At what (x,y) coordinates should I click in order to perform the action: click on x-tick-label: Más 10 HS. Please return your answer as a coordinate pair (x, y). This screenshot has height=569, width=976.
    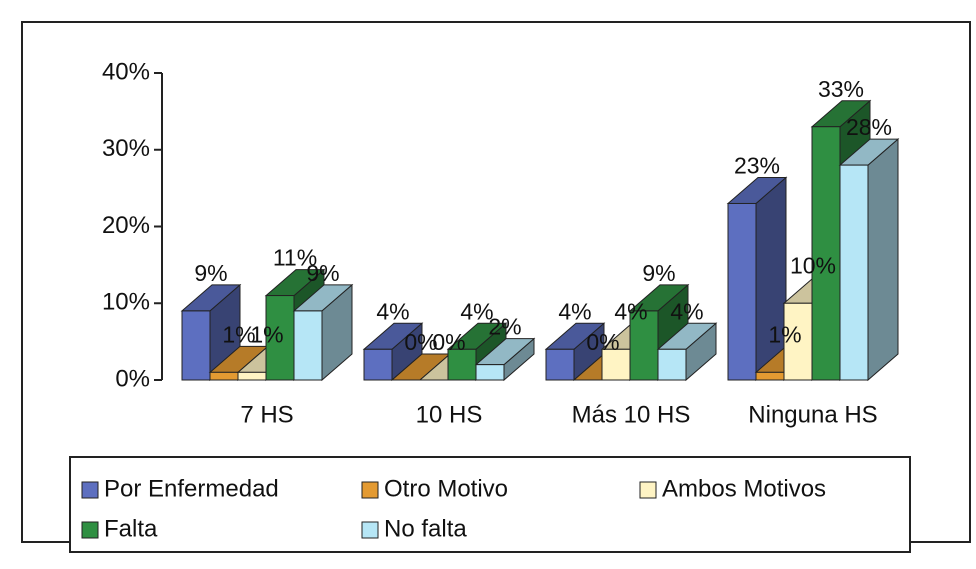
    Looking at the image, I should click on (631, 414).